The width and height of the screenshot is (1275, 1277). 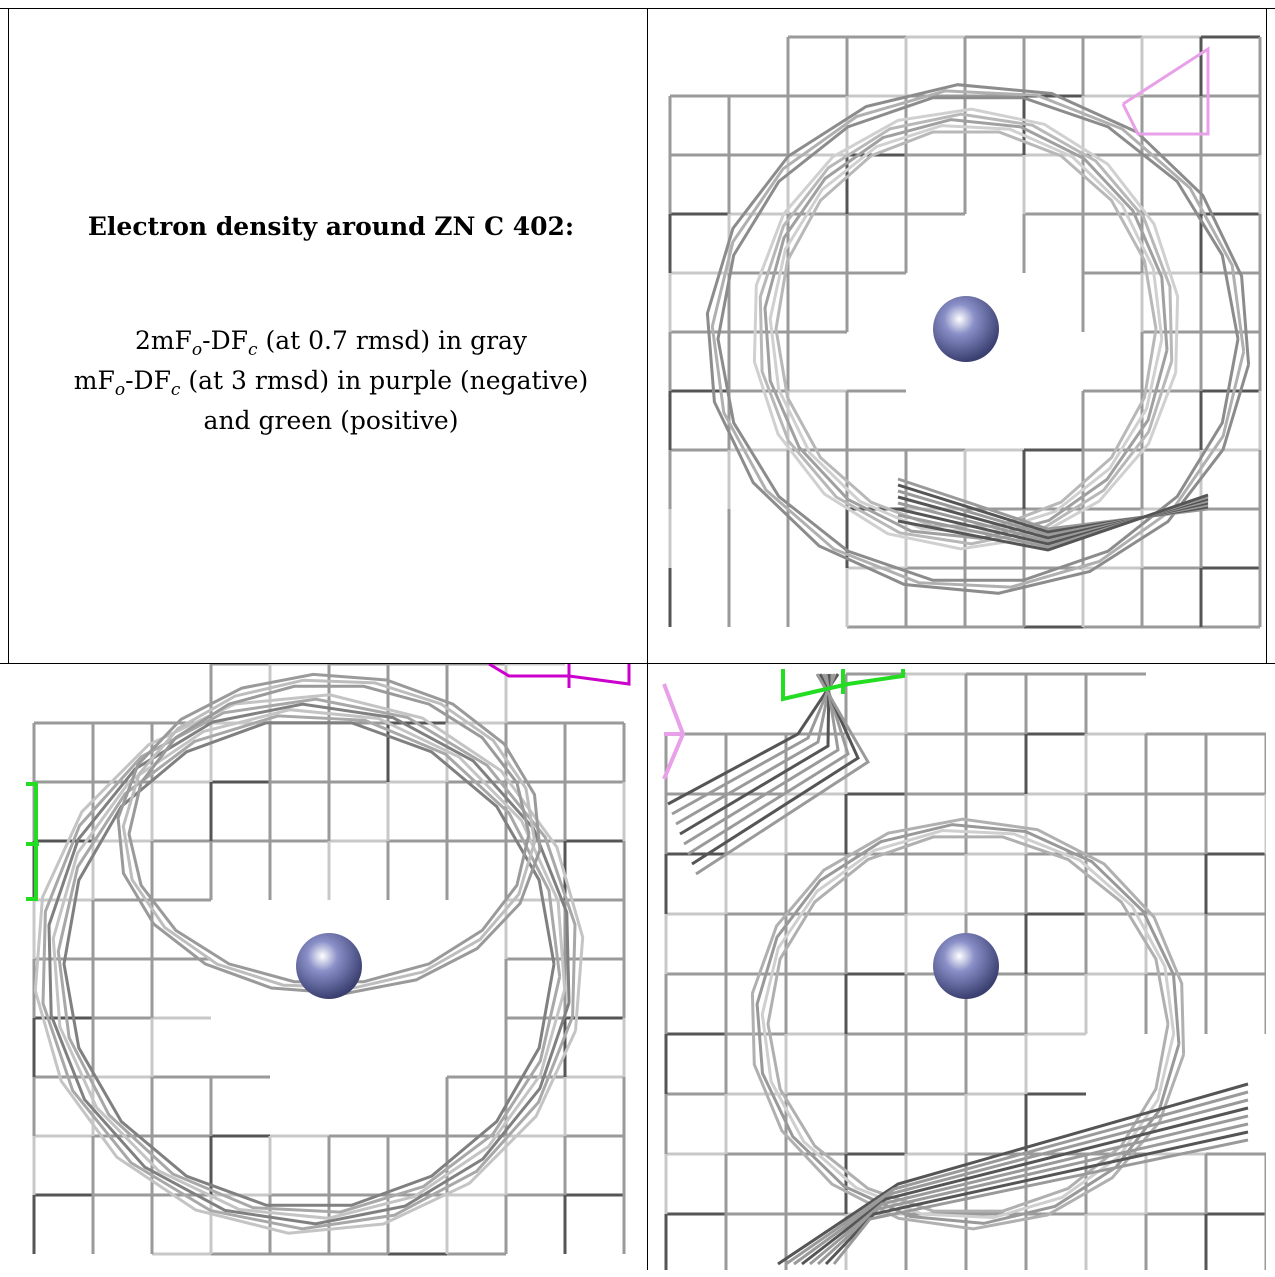 What do you see at coordinates (331, 383) in the screenshot?
I see `caption-line-fofc: mFo-DFc (at 3 rmsd) in purple (negative)` at bounding box center [331, 383].